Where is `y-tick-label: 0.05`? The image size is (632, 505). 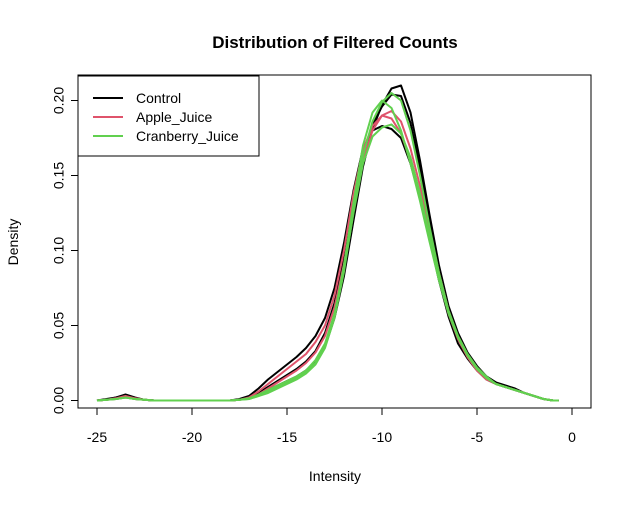 y-tick-label: 0.05 is located at coordinates (59, 325).